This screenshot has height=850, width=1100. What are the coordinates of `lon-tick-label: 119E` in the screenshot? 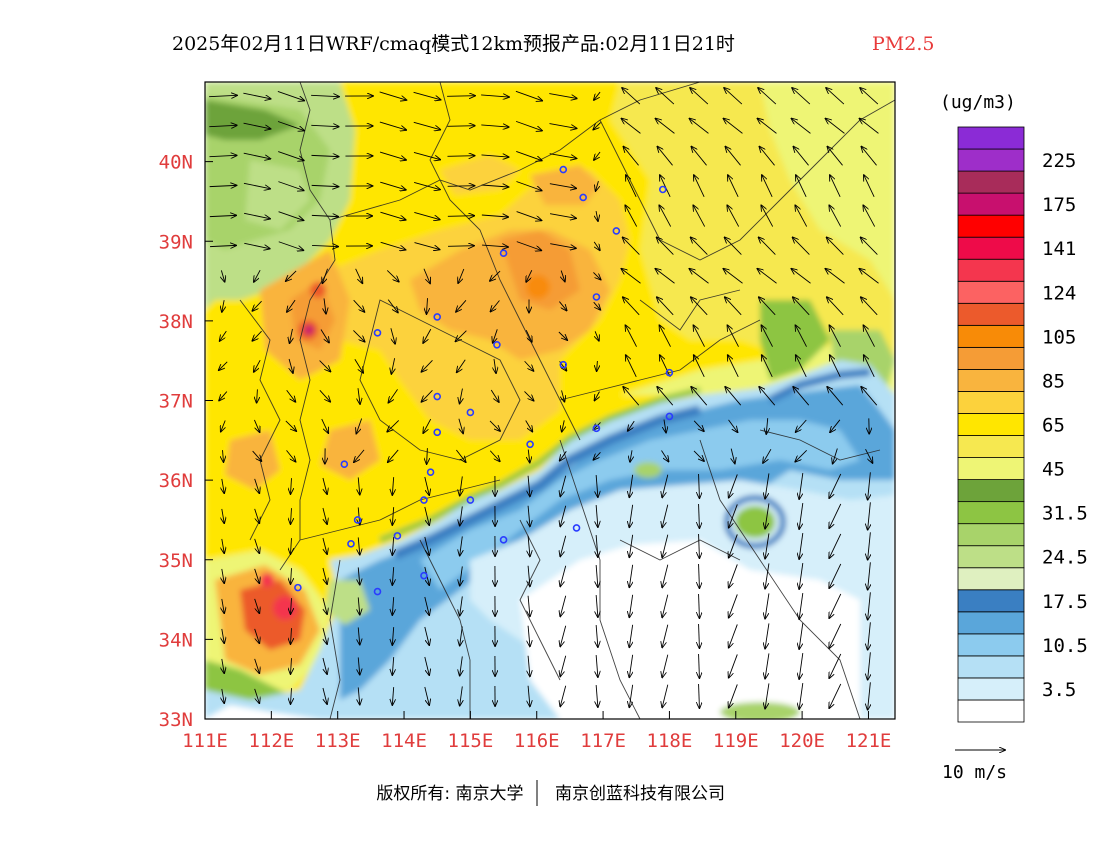 It's located at (736, 741).